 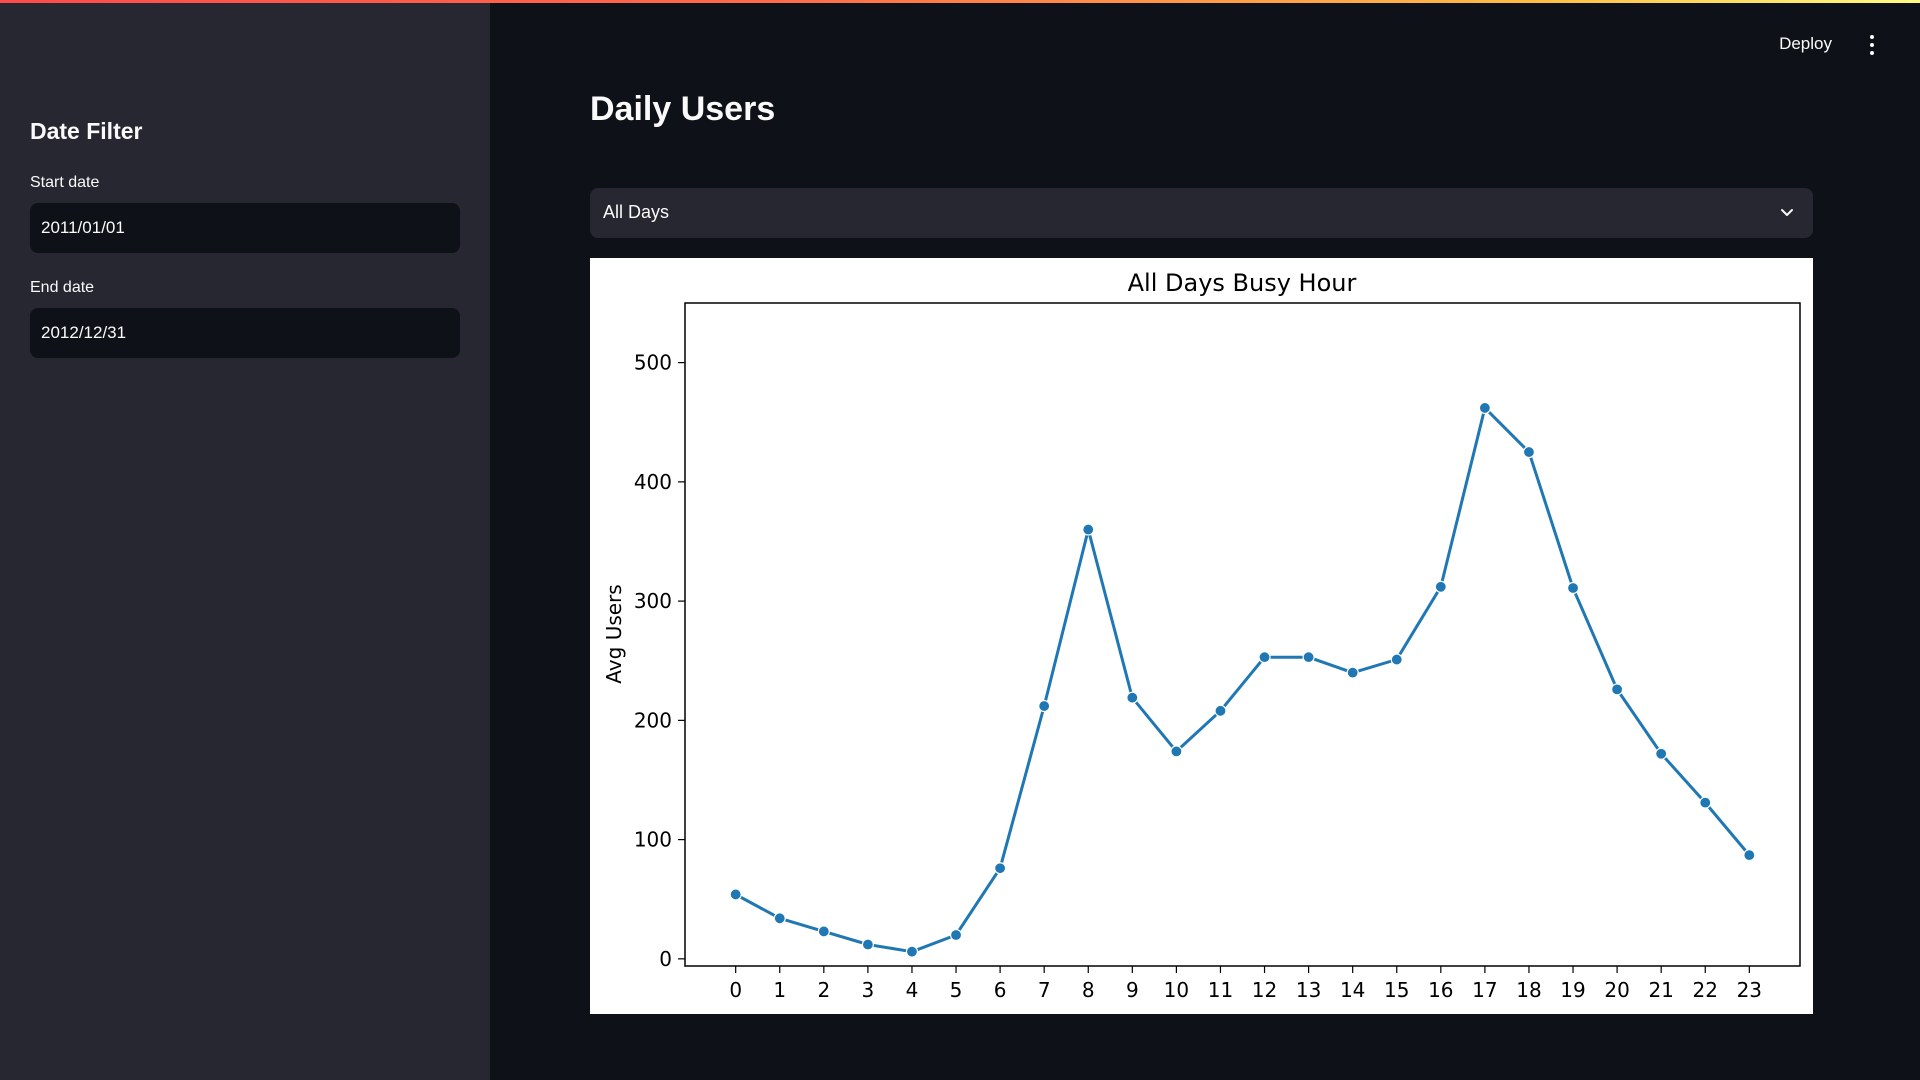 What do you see at coordinates (1660, 990) in the screenshot?
I see `x-tick-label: 21` at bounding box center [1660, 990].